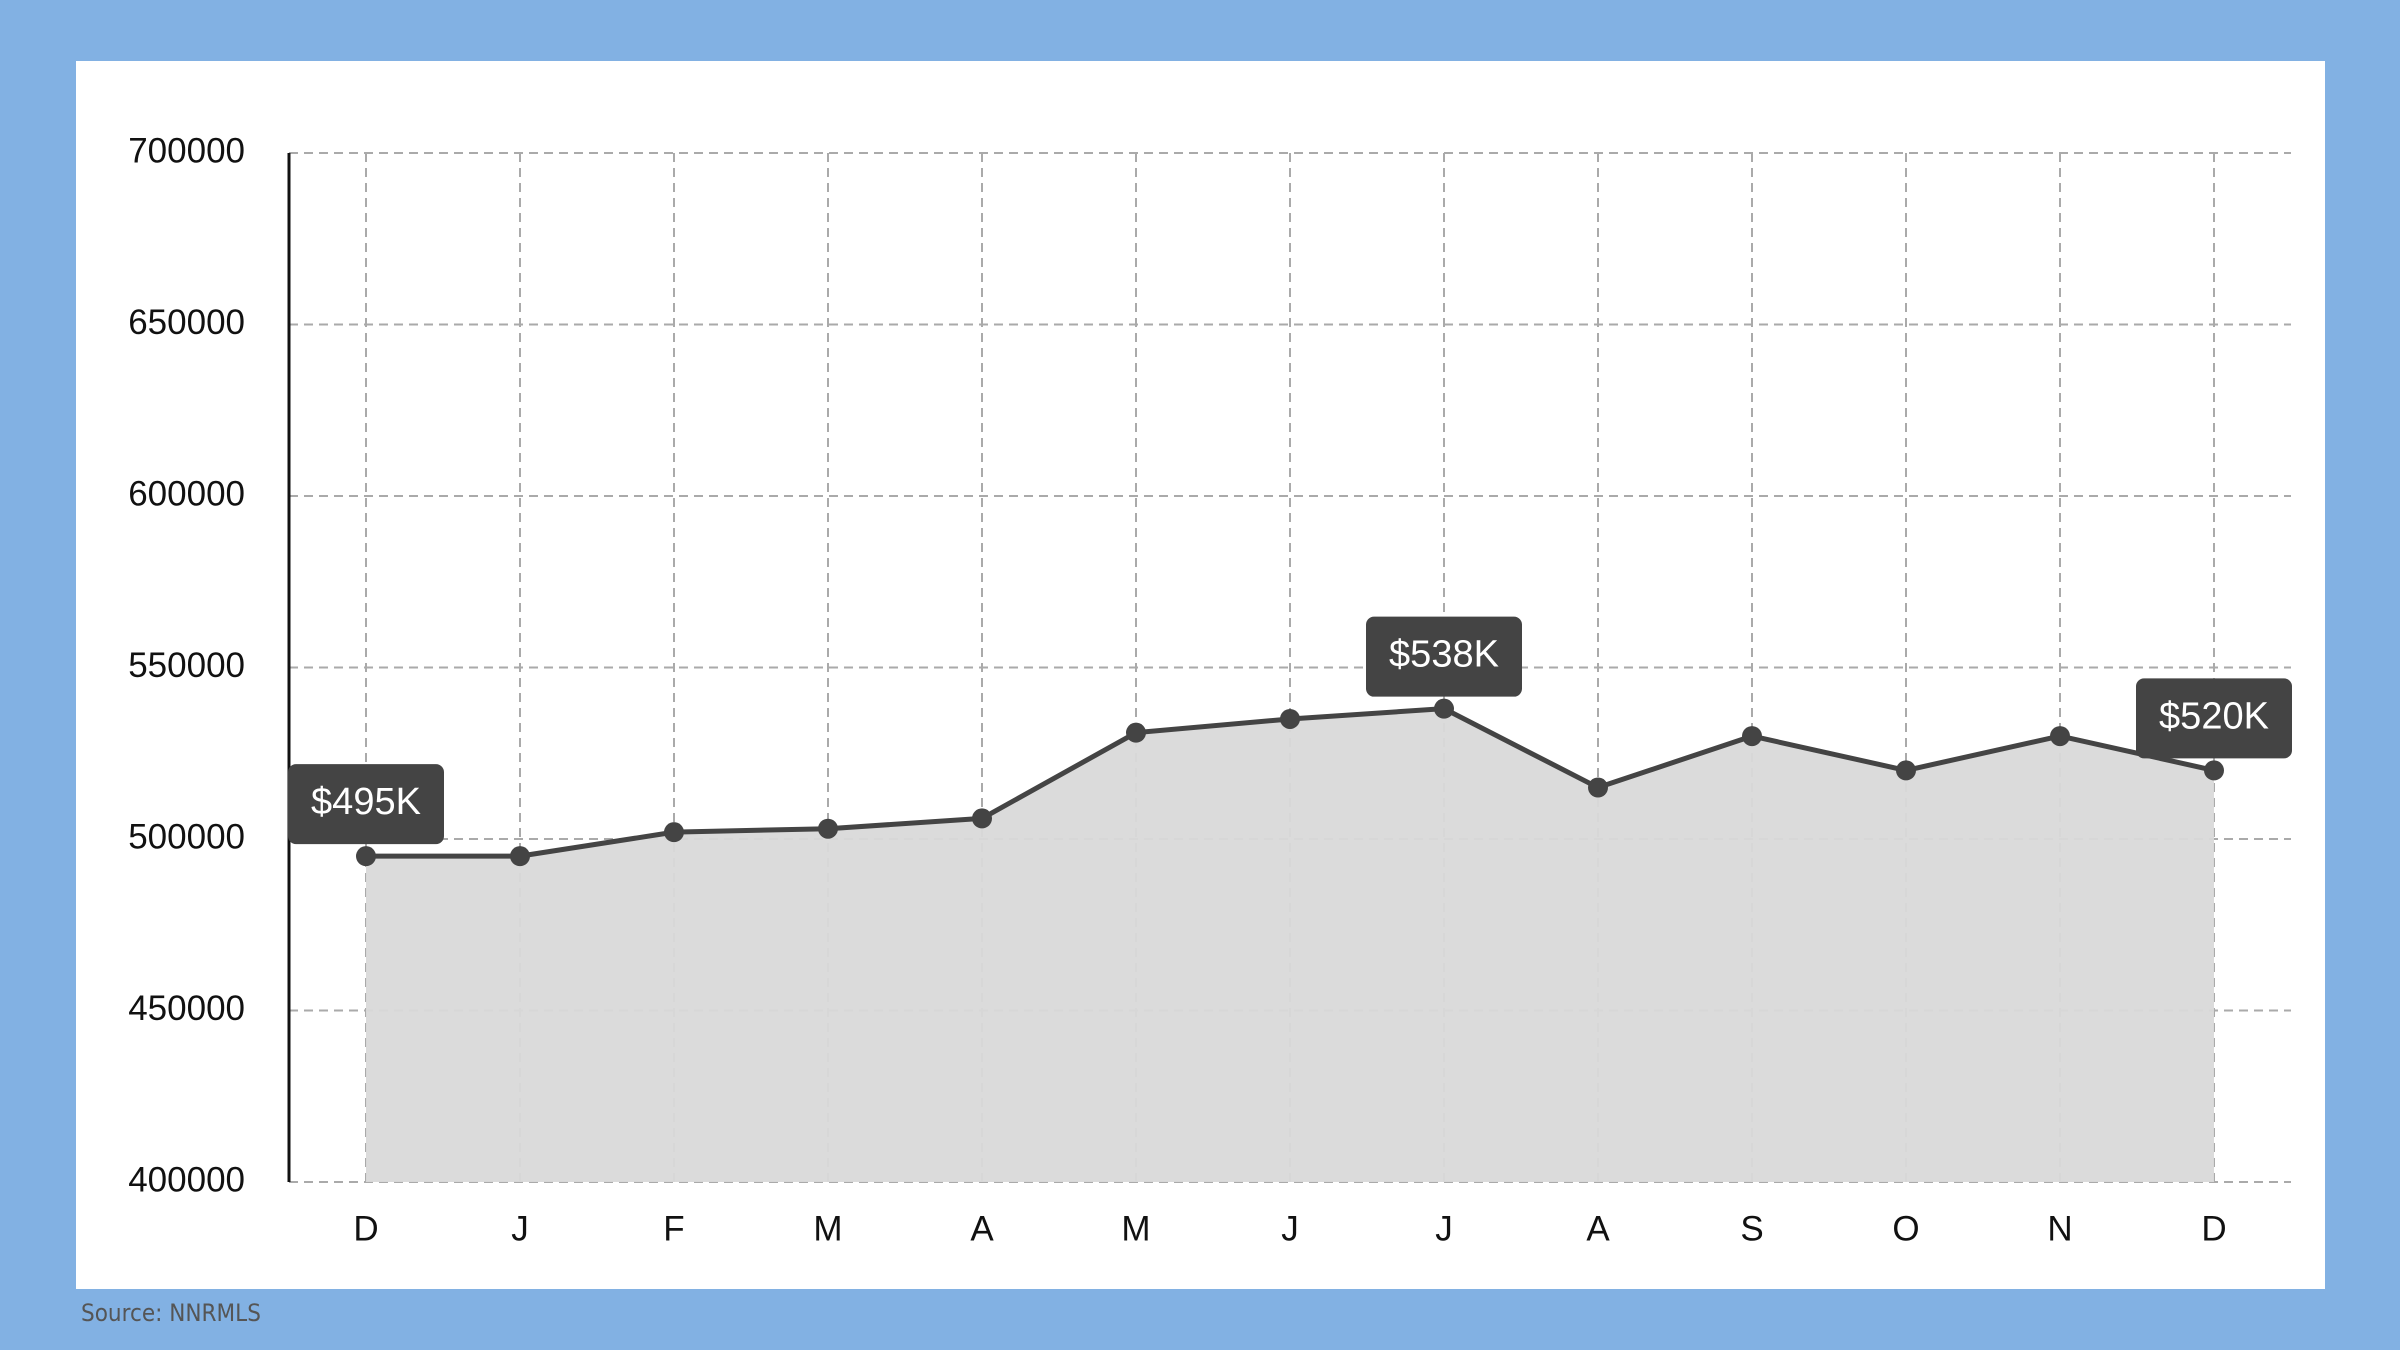 The height and width of the screenshot is (1350, 2400). I want to click on y-tick-label: 650000, so click(186, 322).